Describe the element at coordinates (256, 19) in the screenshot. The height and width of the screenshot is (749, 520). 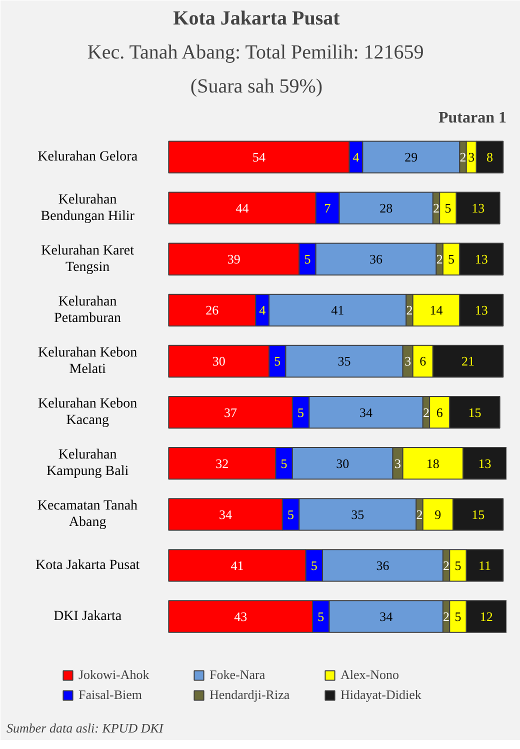
I see `chart-title: Kota Jakarta Pusat` at that location.